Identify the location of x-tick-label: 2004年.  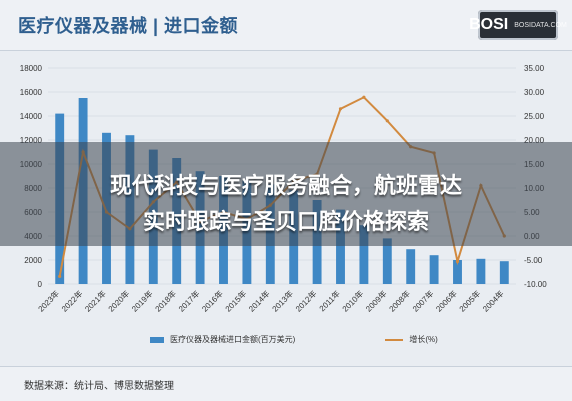
(492, 300).